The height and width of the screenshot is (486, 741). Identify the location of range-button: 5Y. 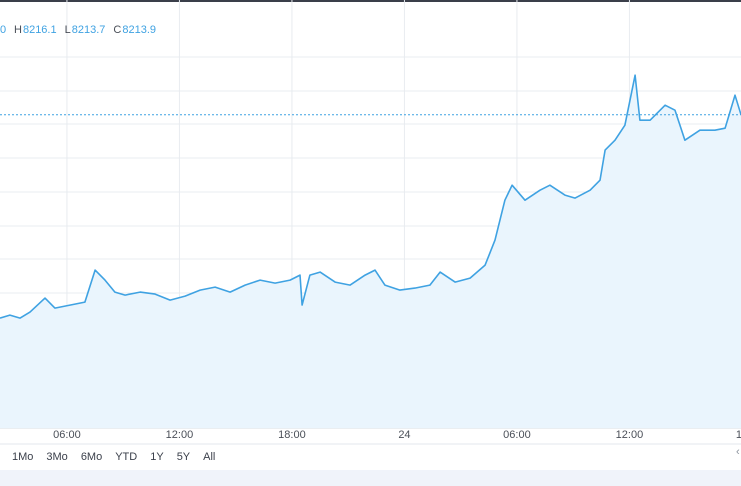
(184, 457).